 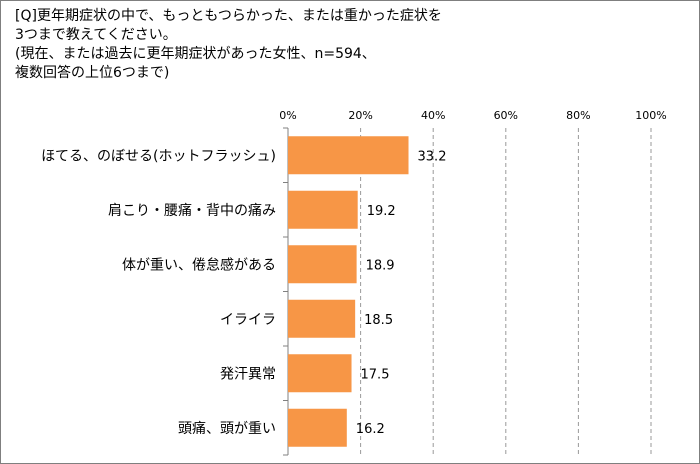 What do you see at coordinates (92, 73) in the screenshot?
I see `question-line-4: 複数回答の上位6つまで)` at bounding box center [92, 73].